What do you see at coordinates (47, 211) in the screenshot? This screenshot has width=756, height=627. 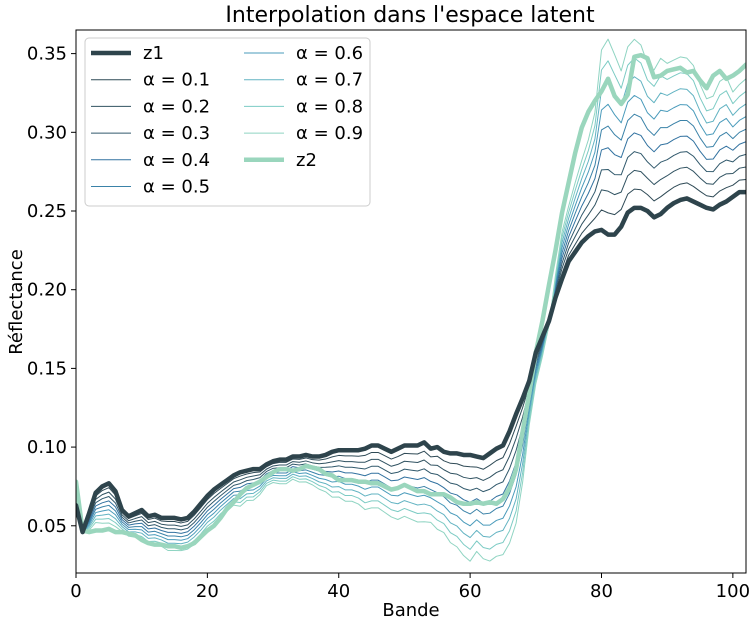 I see `y-tick-label: 0.25` at bounding box center [47, 211].